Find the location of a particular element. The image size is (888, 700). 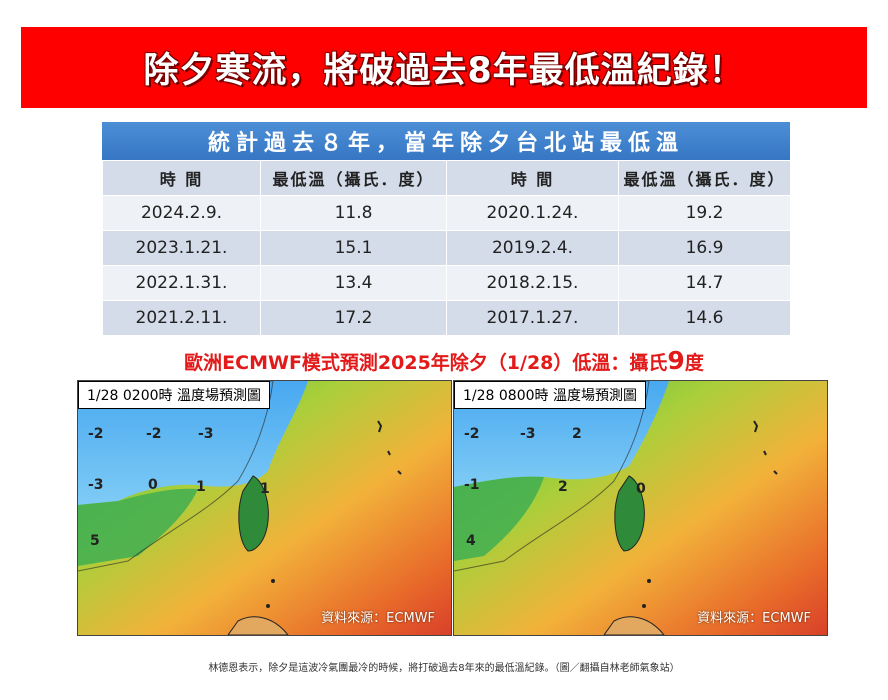

map-title: 1/28 0200時 溫度場預測圖 is located at coordinates (174, 395).